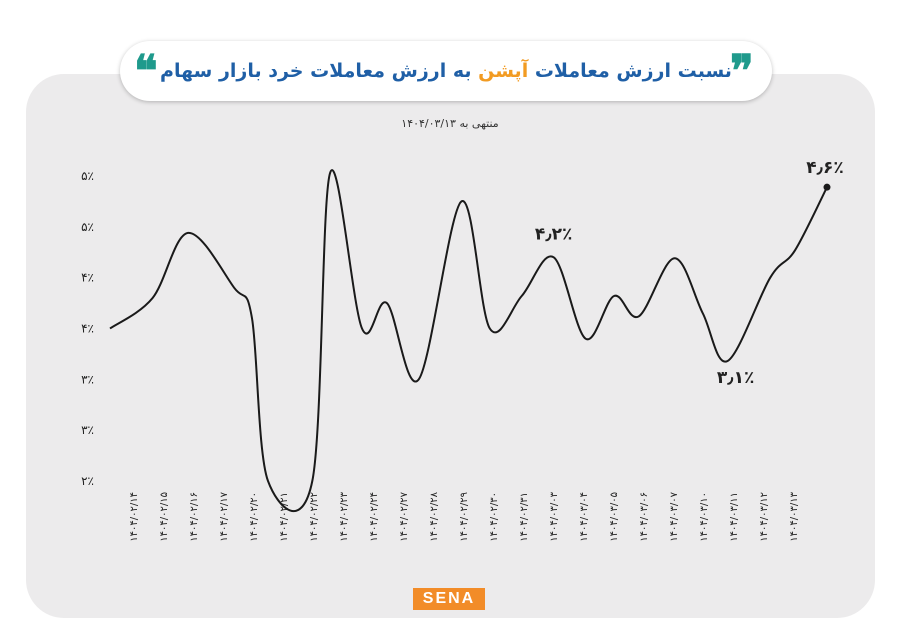 Image resolution: width=900 pixels, height=636 pixels. What do you see at coordinates (134, 517) in the screenshot?
I see `x-tick-label: ۱۴۰۴/۰۲/۱۴` at bounding box center [134, 517].